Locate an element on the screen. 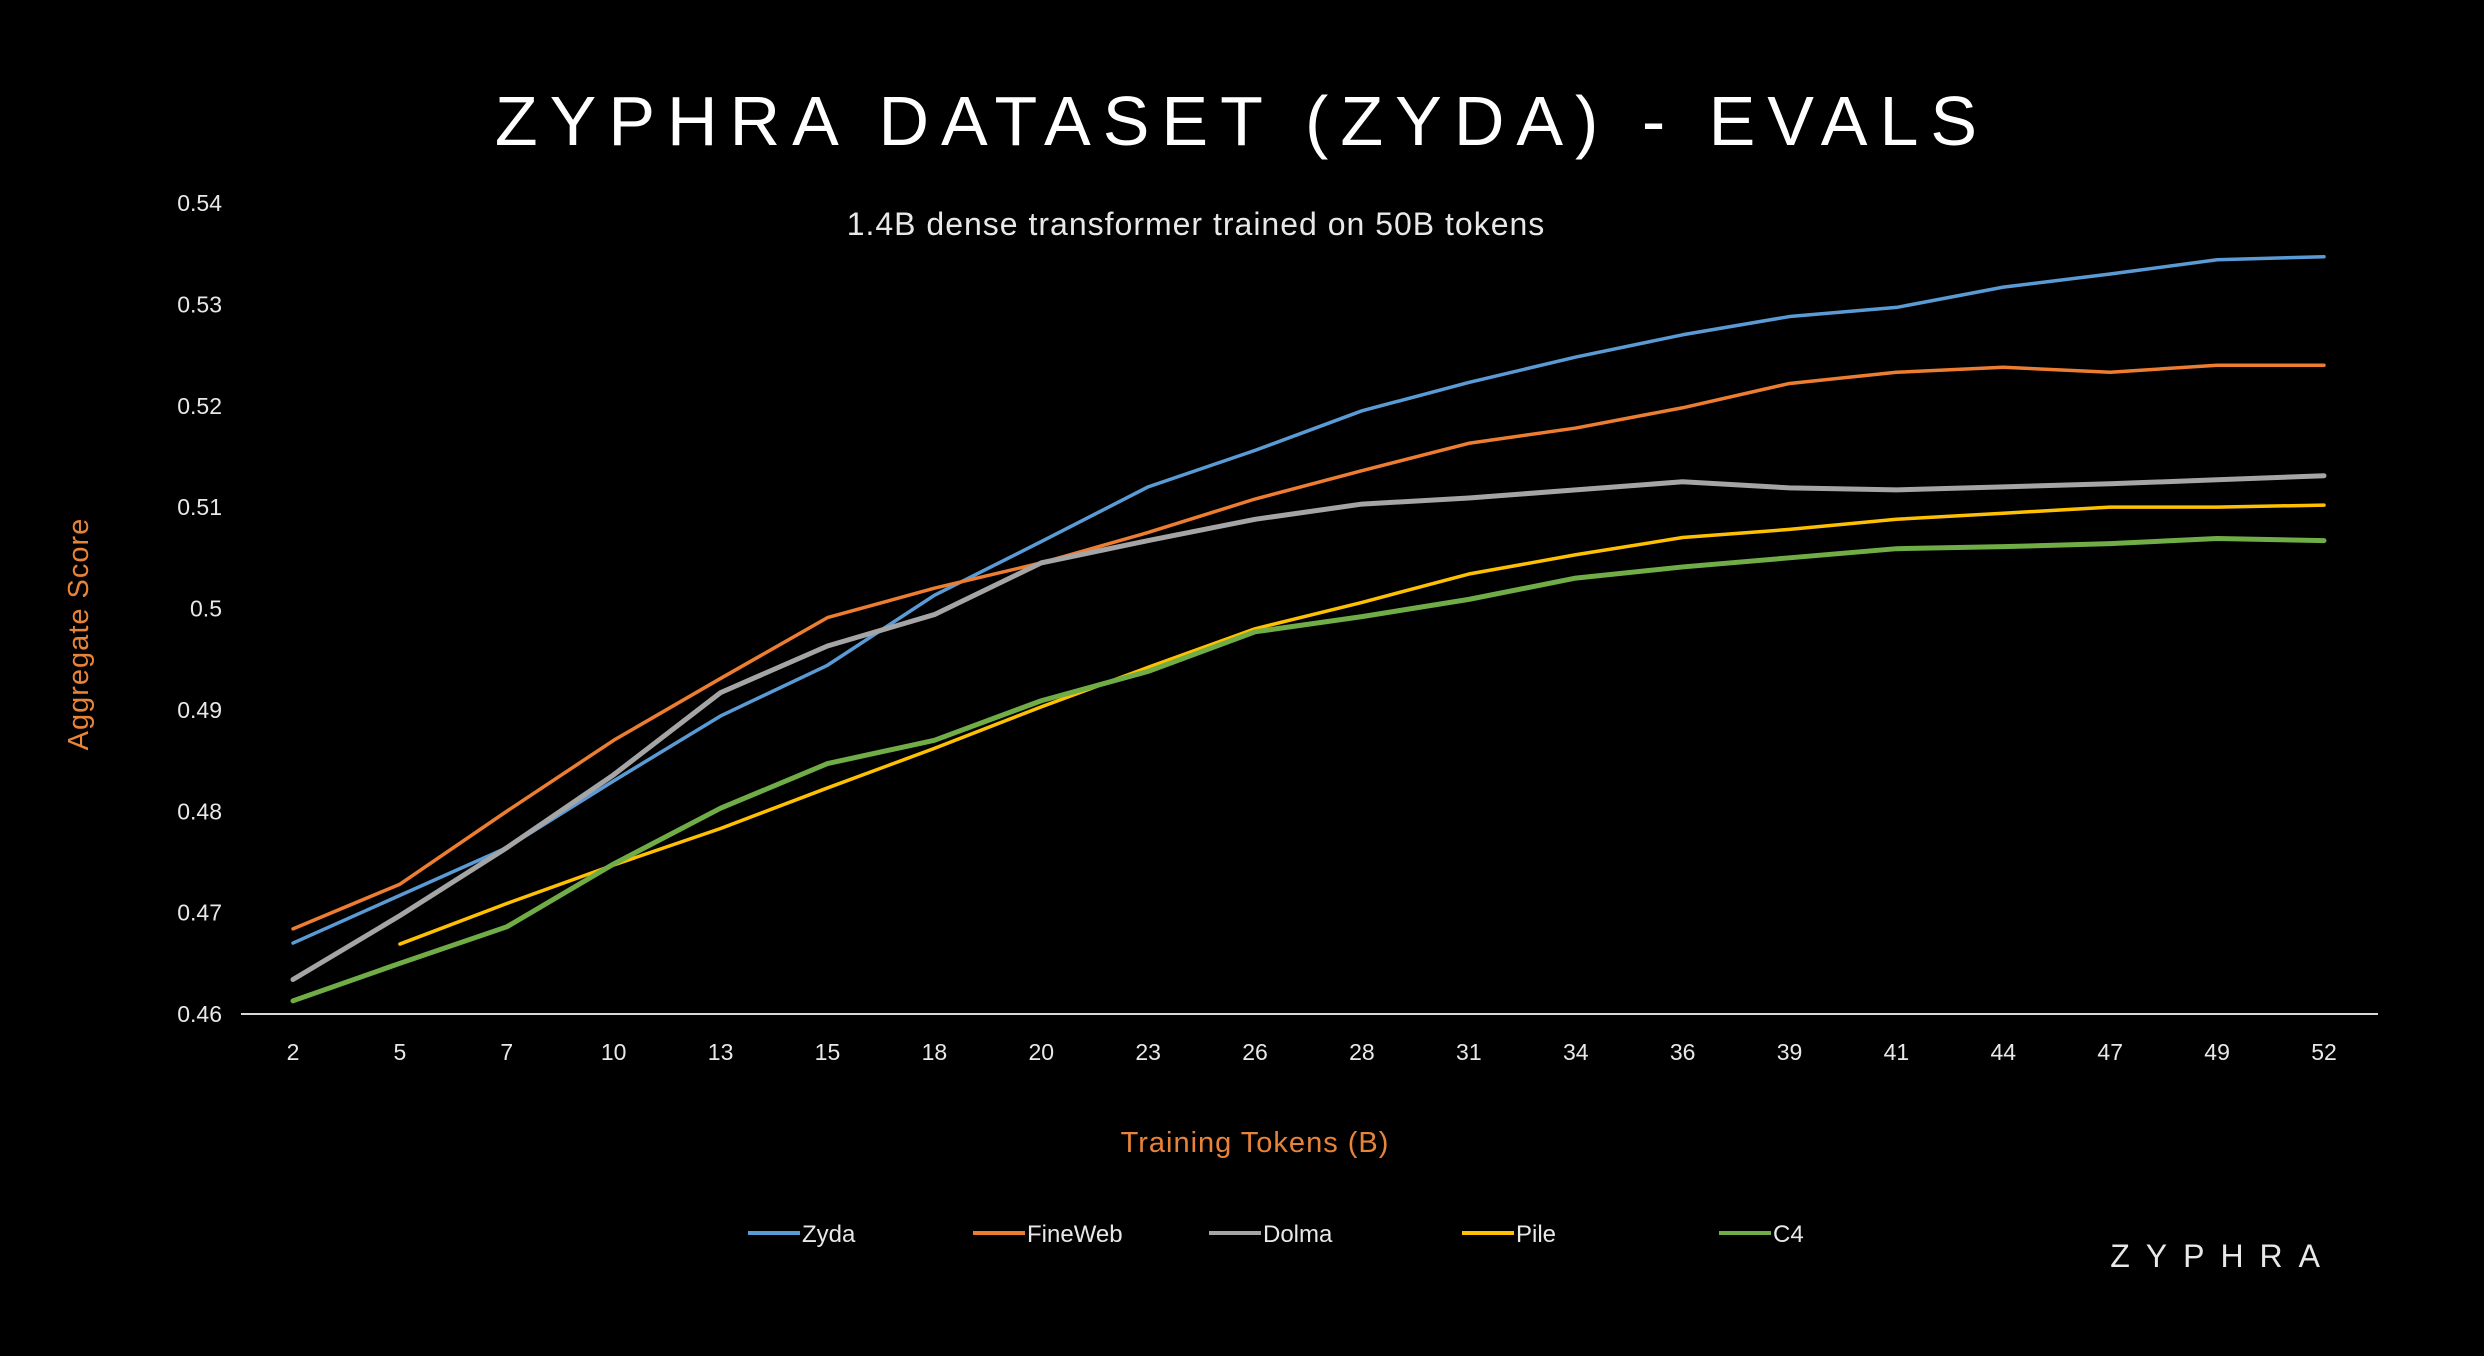  legend-item-dolma: Dolma is located at coordinates (1271, 1234).